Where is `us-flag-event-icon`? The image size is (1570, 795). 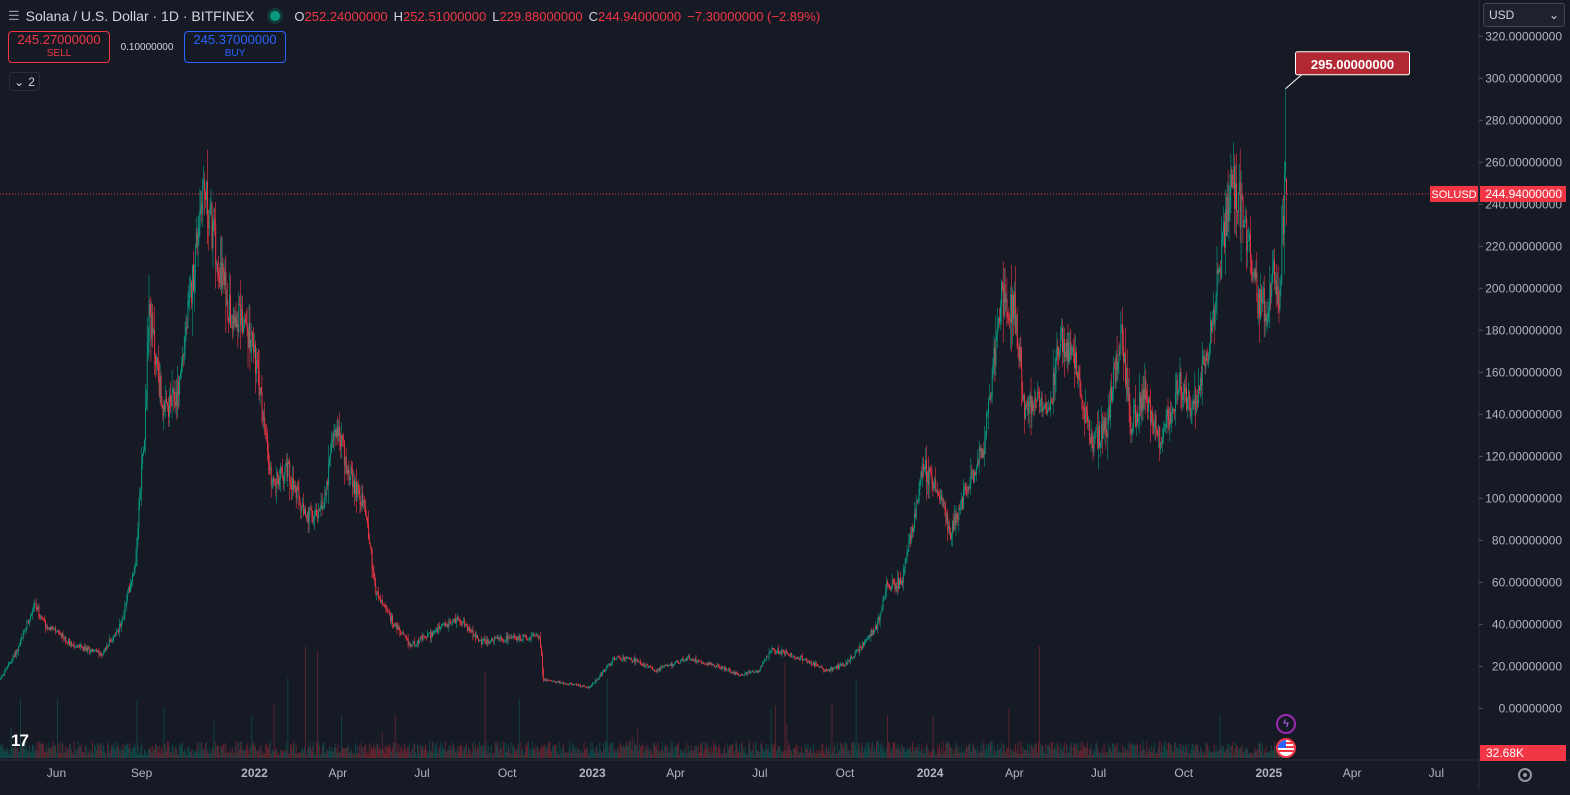
us-flag-event-icon is located at coordinates (1286, 748).